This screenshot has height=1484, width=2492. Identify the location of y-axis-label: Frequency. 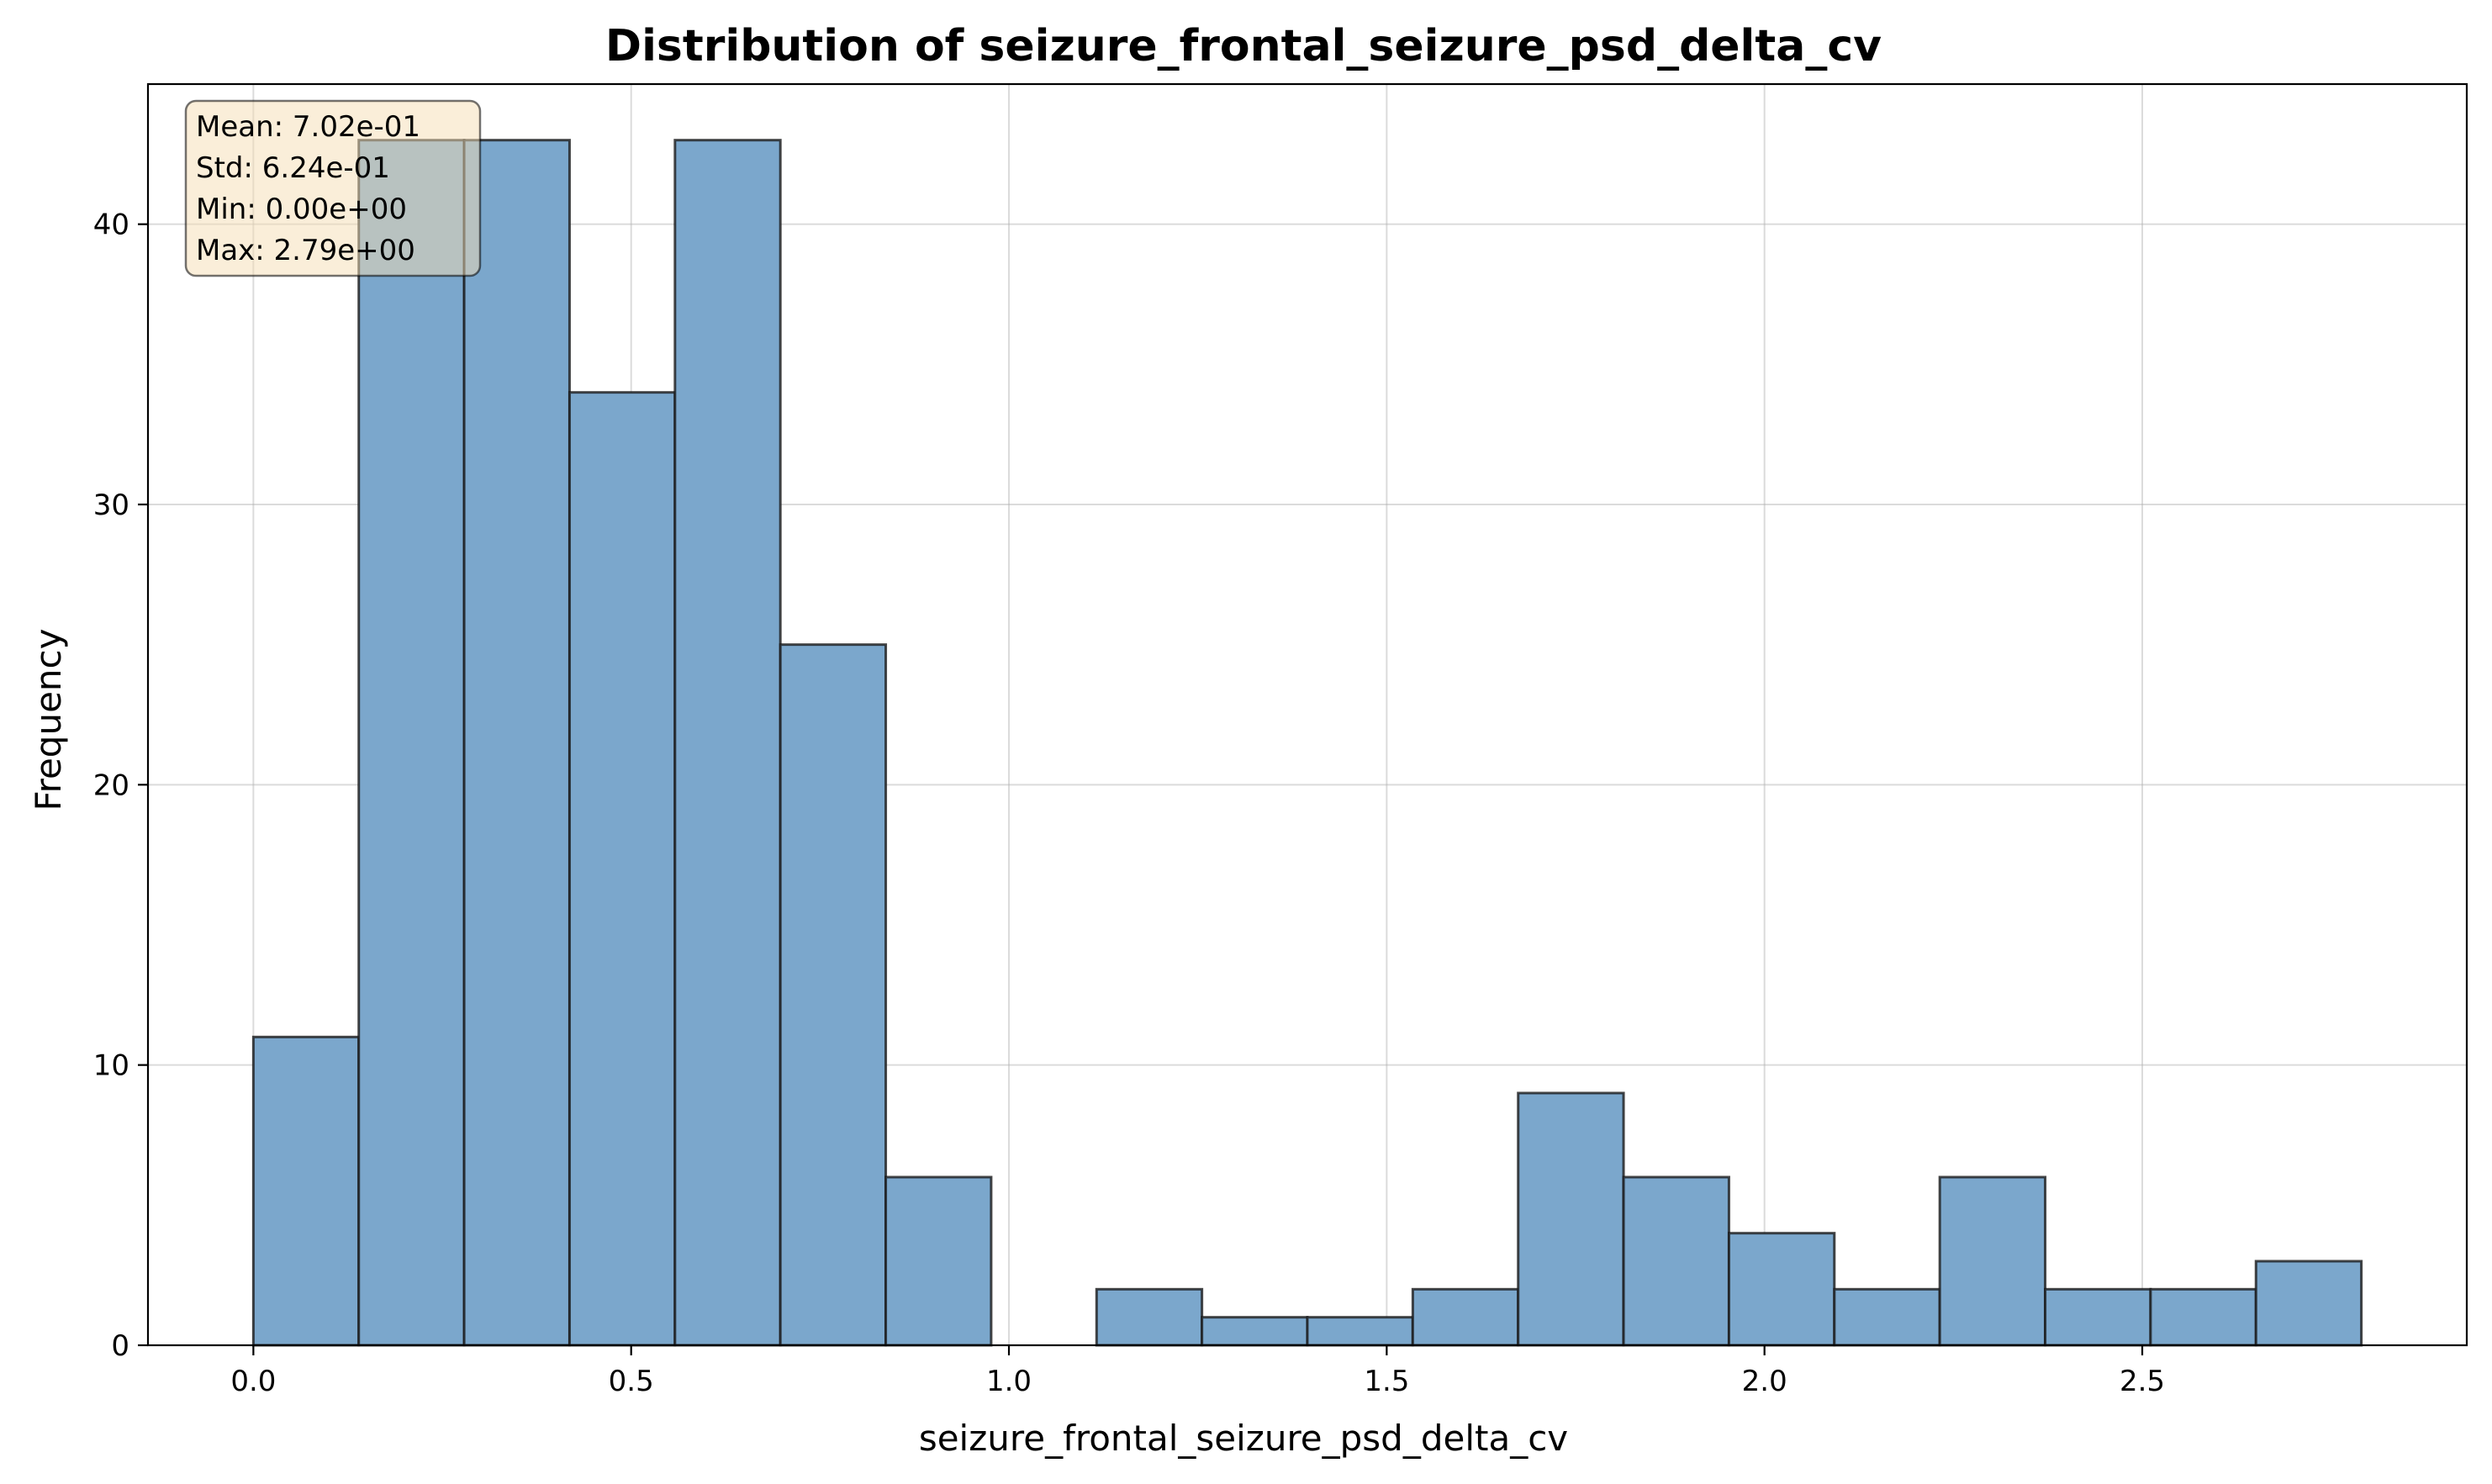
(48, 720).